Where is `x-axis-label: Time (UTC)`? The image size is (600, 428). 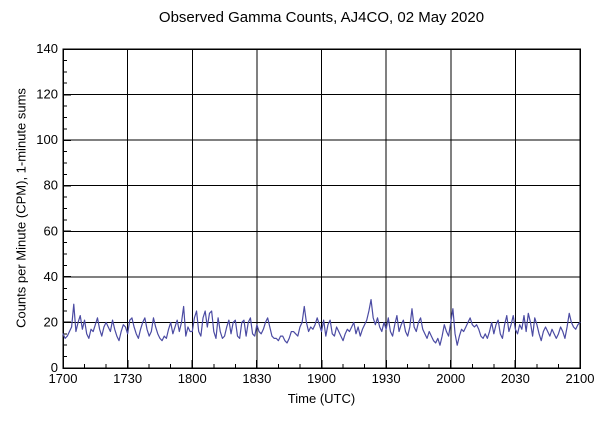 x-axis-label: Time (UTC) is located at coordinates (321, 398).